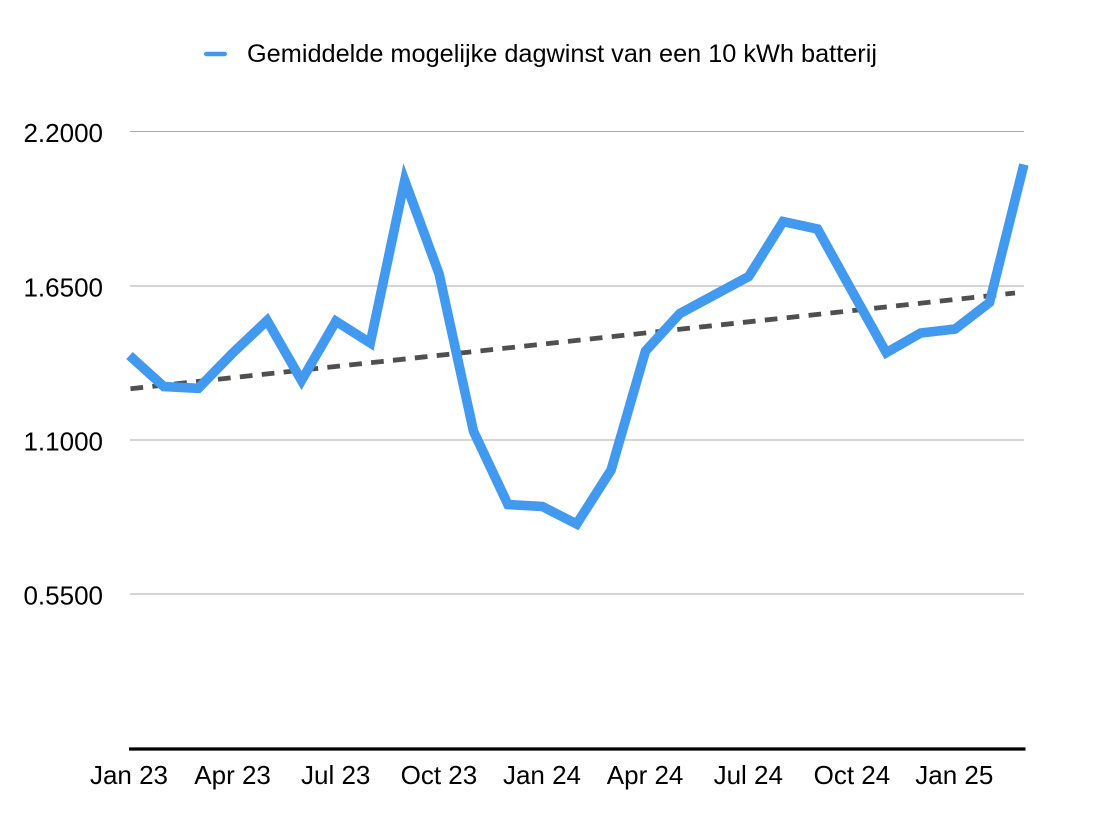 The height and width of the screenshot is (827, 1096). What do you see at coordinates (63, 133) in the screenshot?
I see `svg-text: 2.2000` at bounding box center [63, 133].